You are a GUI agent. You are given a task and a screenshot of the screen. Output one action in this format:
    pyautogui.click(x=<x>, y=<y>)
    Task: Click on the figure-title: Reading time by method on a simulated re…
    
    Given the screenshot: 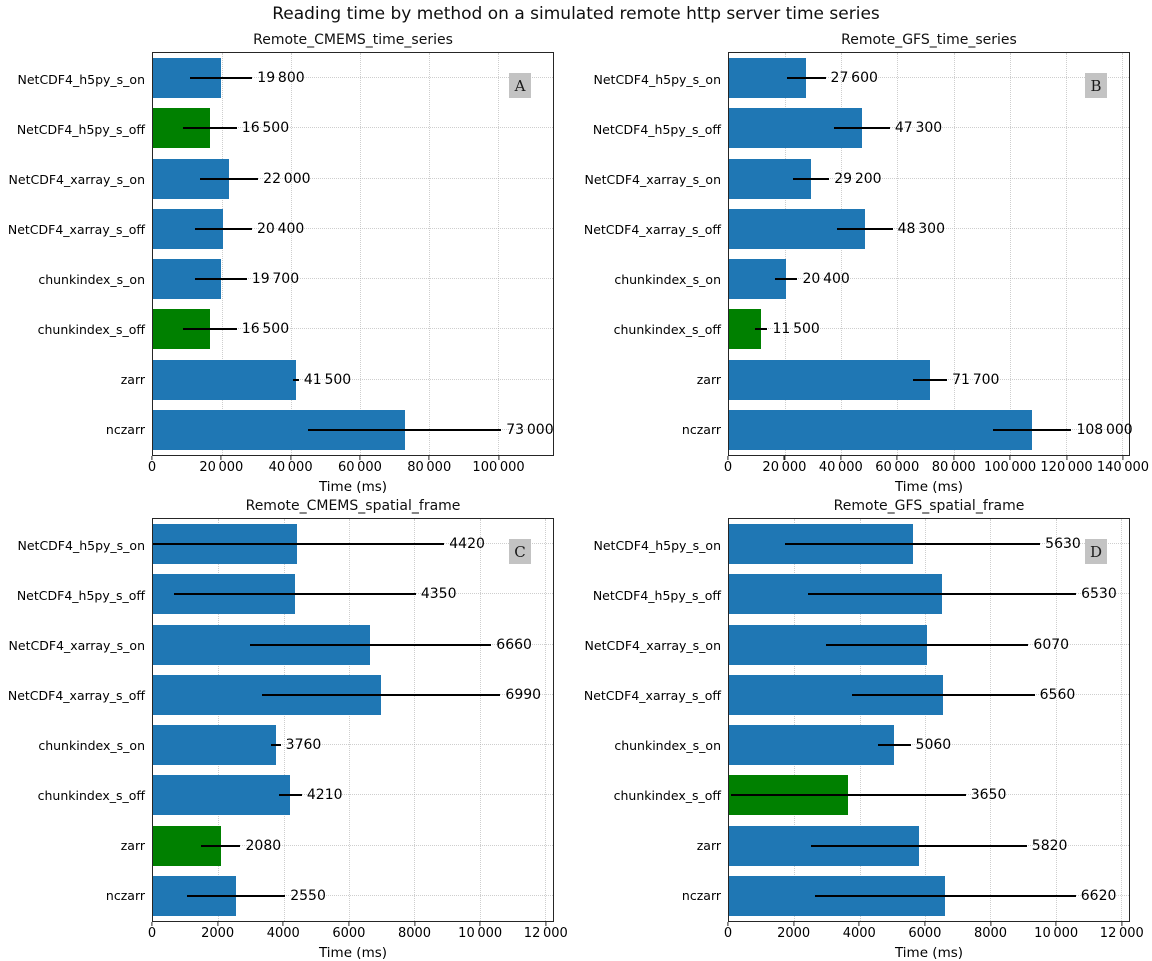 What is the action you would take?
    pyautogui.click(x=576, y=14)
    